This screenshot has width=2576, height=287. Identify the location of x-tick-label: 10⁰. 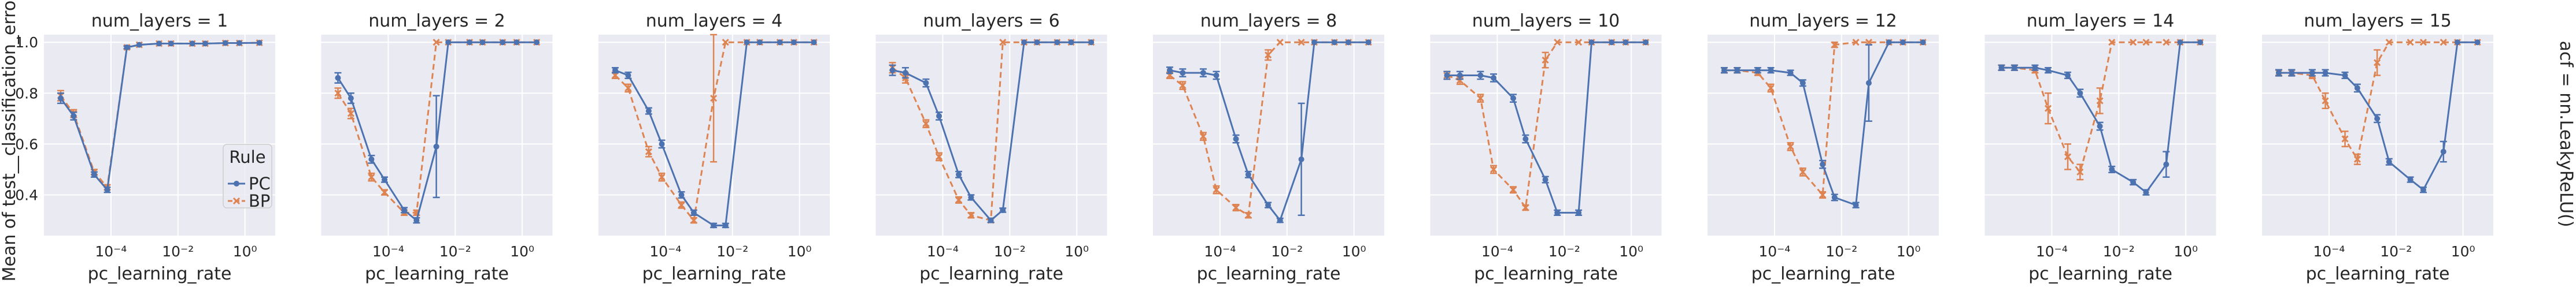
(1354, 251).